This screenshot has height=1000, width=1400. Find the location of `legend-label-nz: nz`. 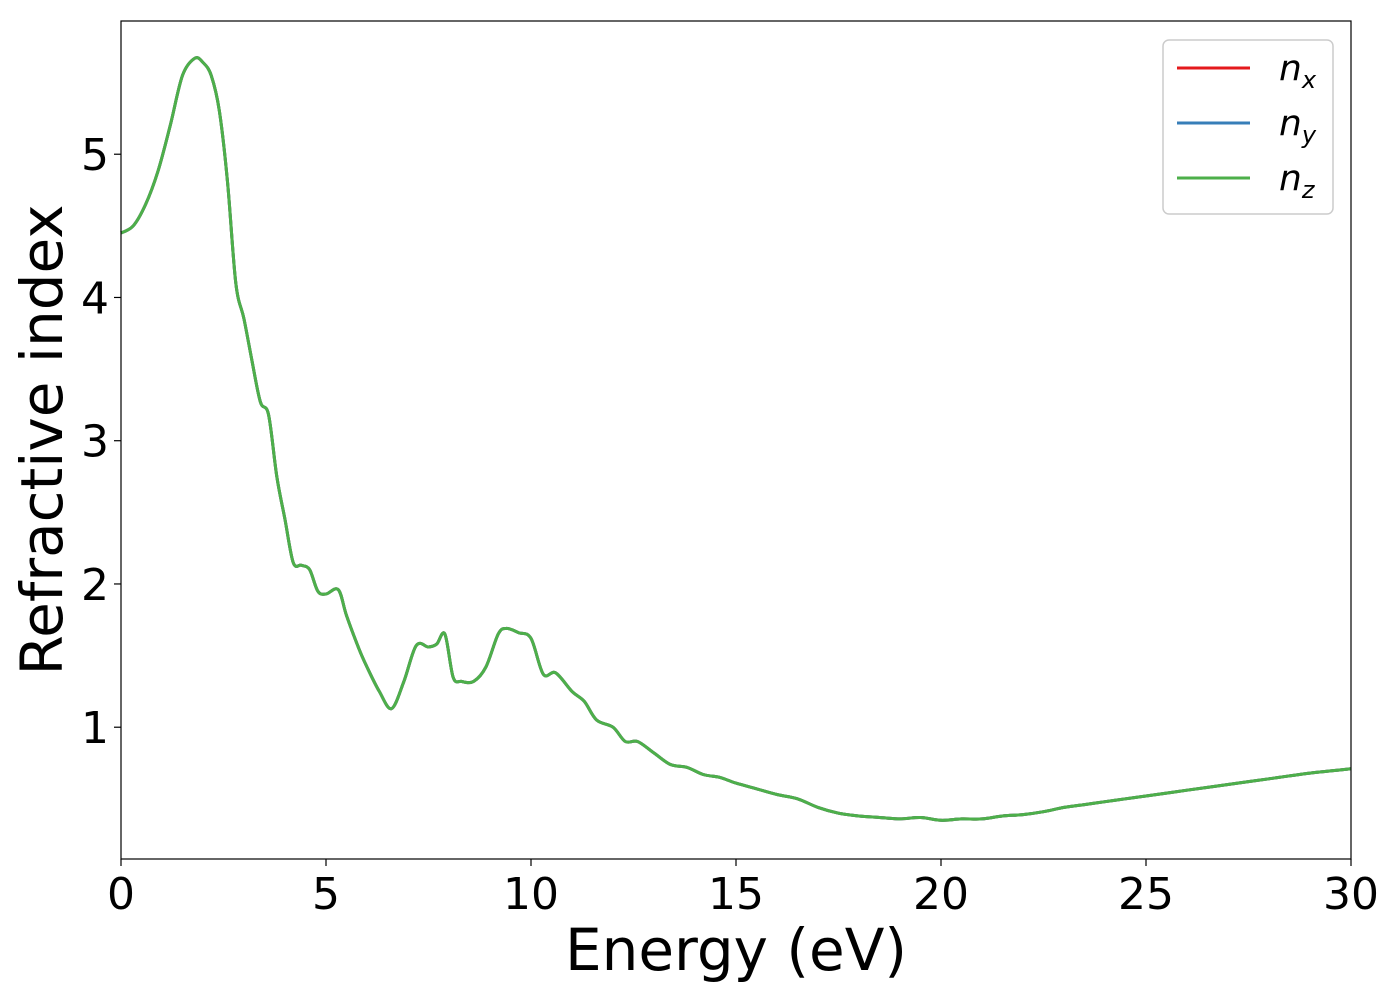

legend-label-nz: nz is located at coordinates (1297, 181).